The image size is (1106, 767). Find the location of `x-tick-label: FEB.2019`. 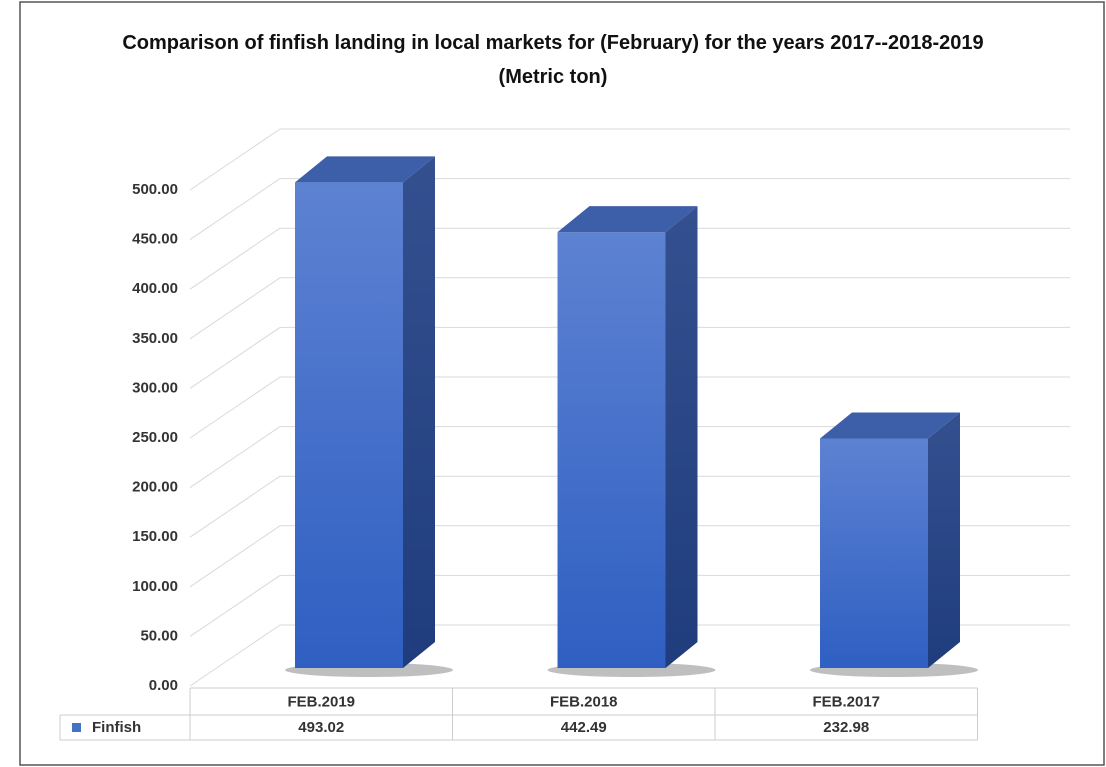

x-tick-label: FEB.2019 is located at coordinates (321, 701).